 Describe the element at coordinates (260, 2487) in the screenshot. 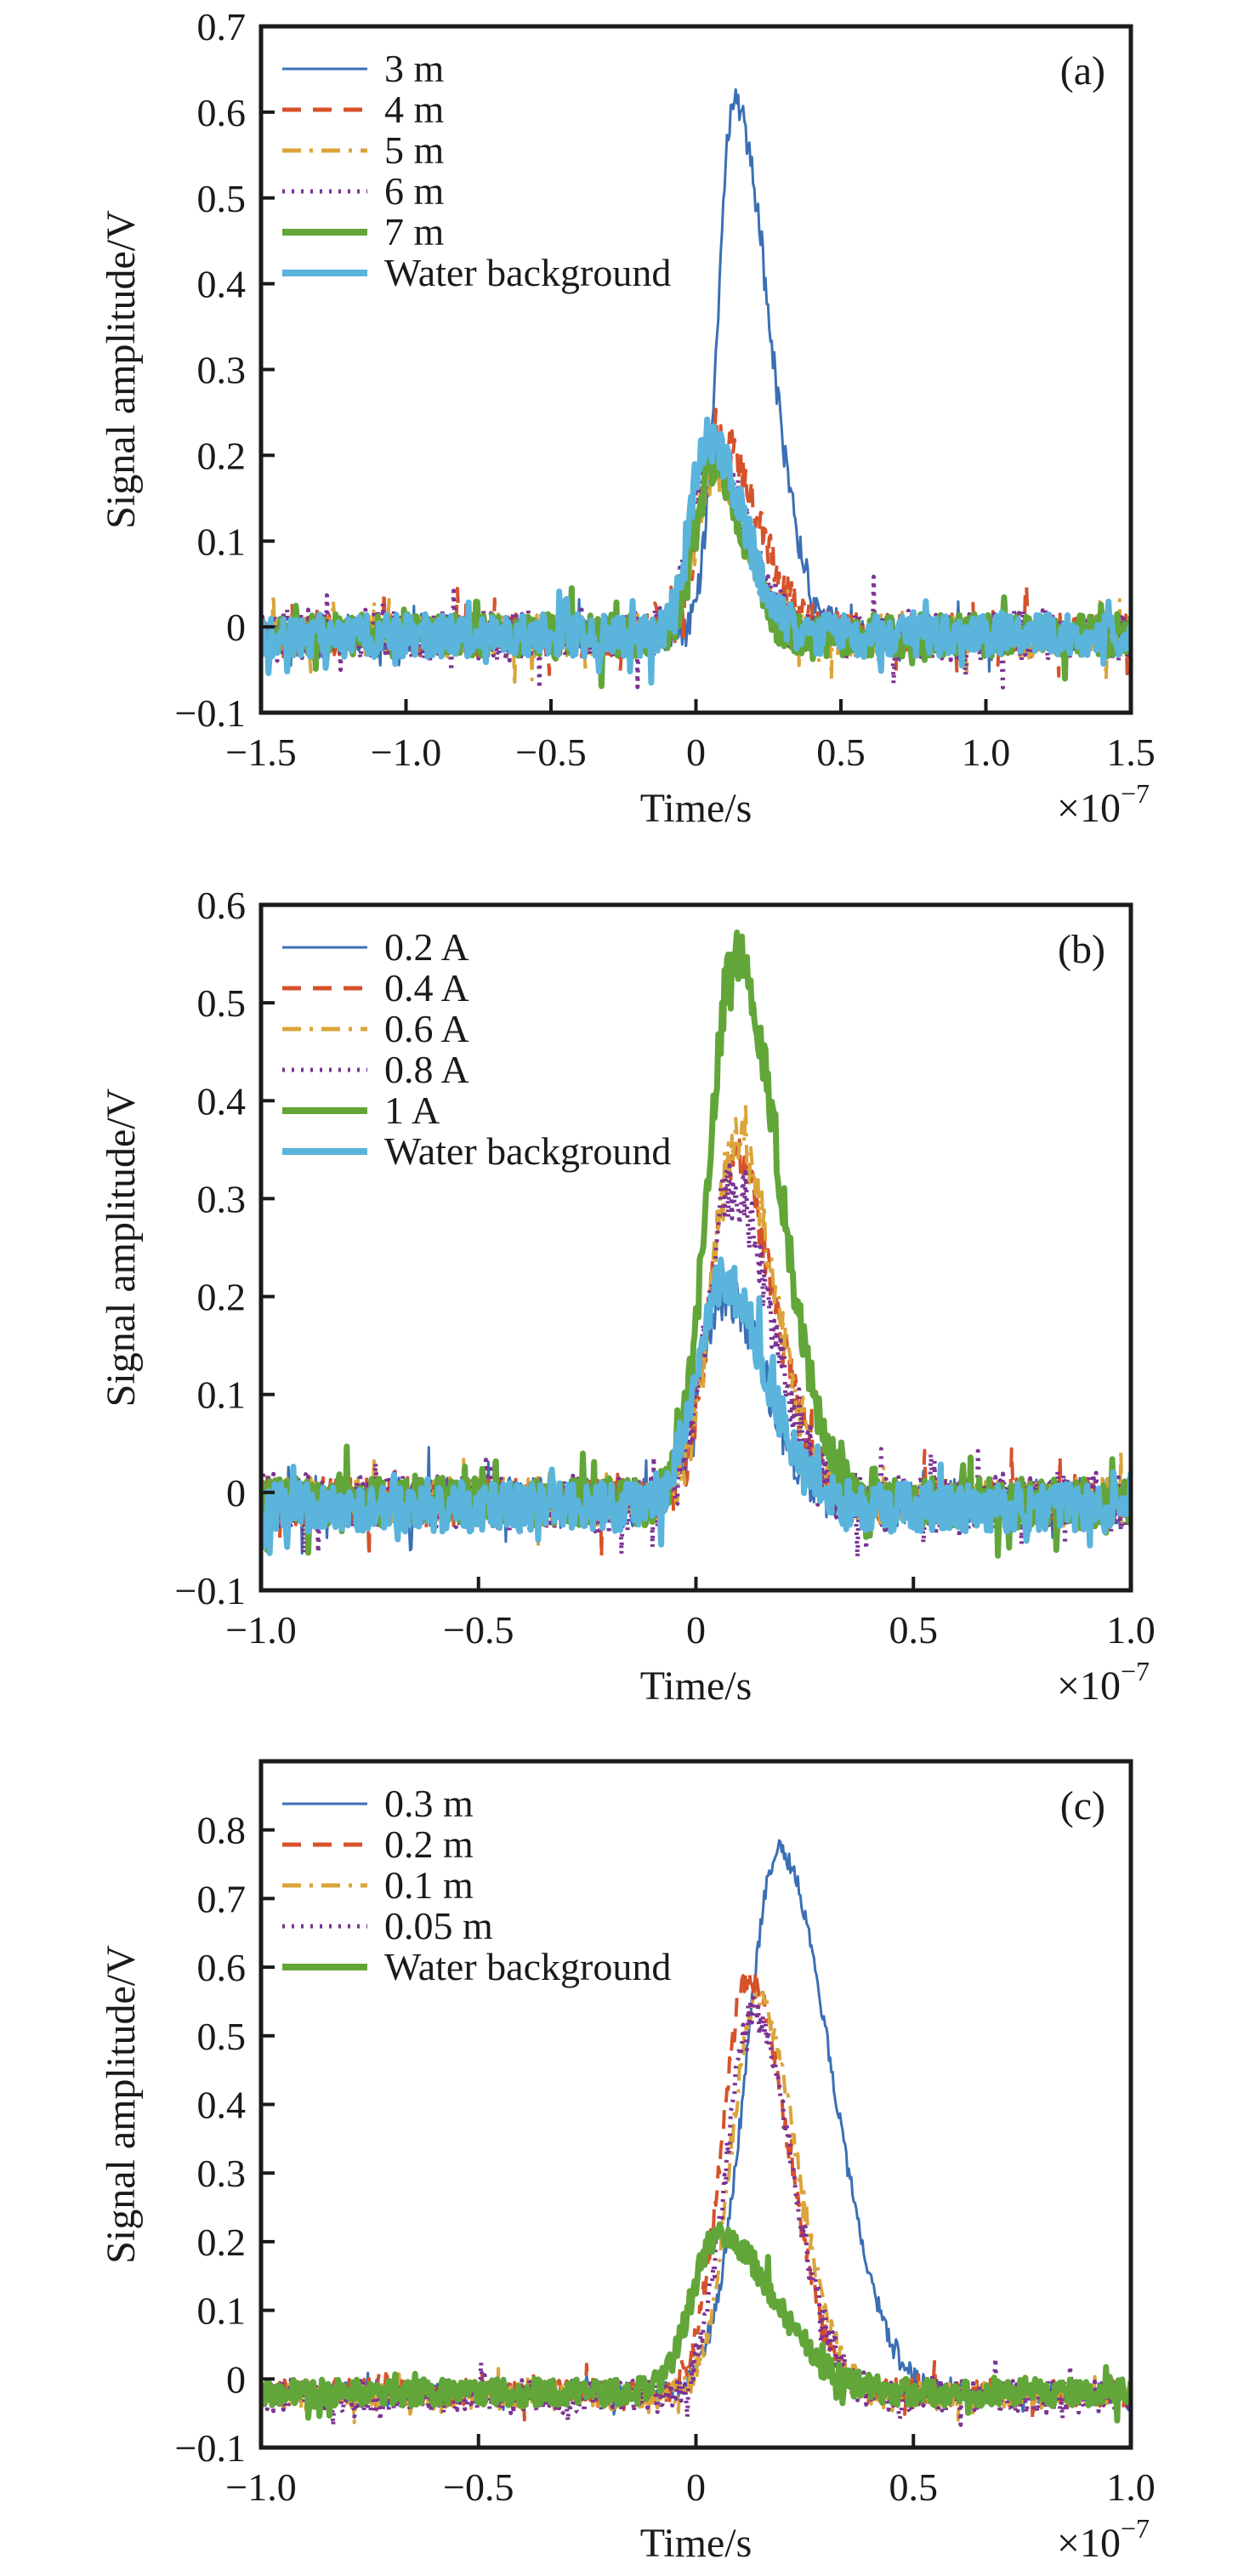

I see `x-tick-label: −1.0` at that location.